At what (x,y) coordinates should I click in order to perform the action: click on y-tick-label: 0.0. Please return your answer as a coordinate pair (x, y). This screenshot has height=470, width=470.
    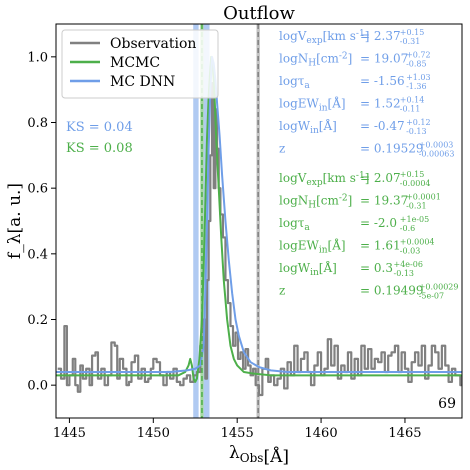
    Looking at the image, I should click on (37, 386).